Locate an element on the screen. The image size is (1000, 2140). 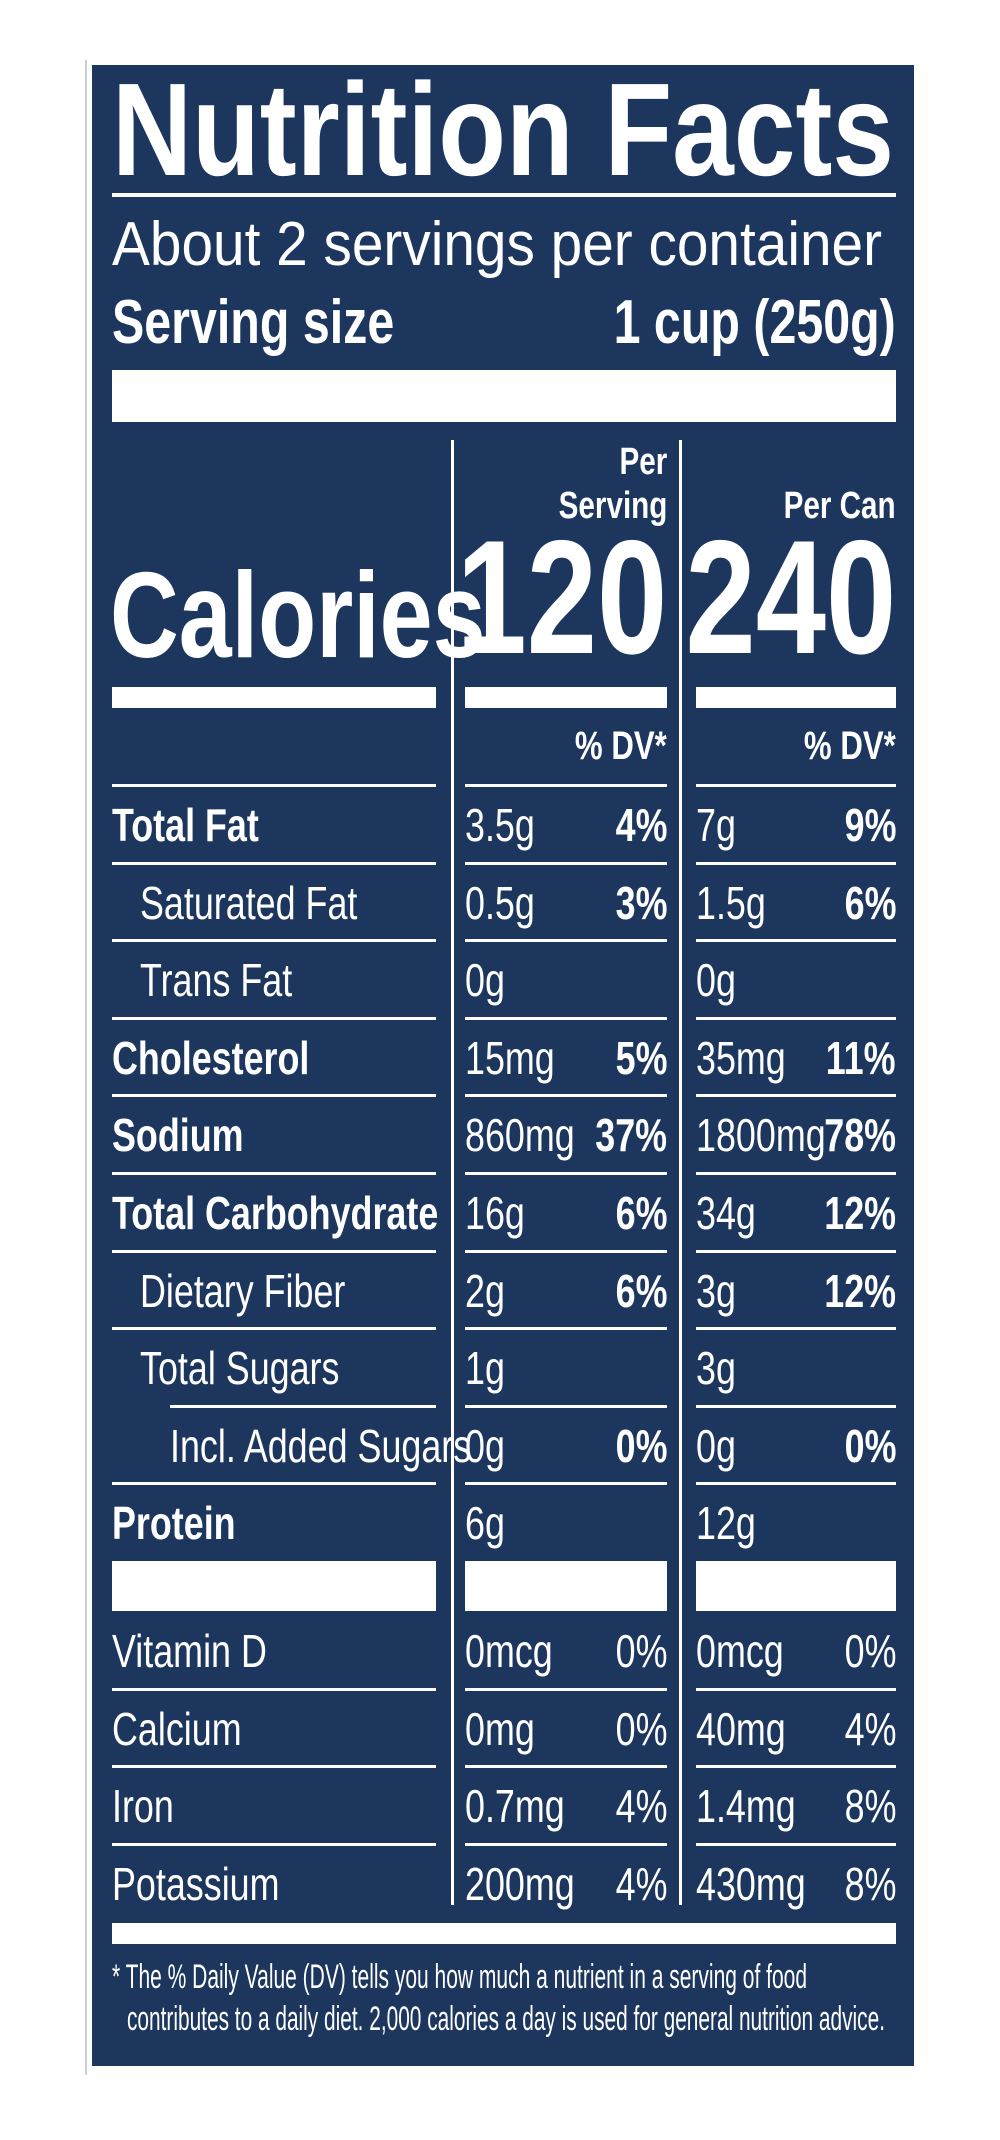
serving-amount: 0mcg is located at coordinates (521, 1651).